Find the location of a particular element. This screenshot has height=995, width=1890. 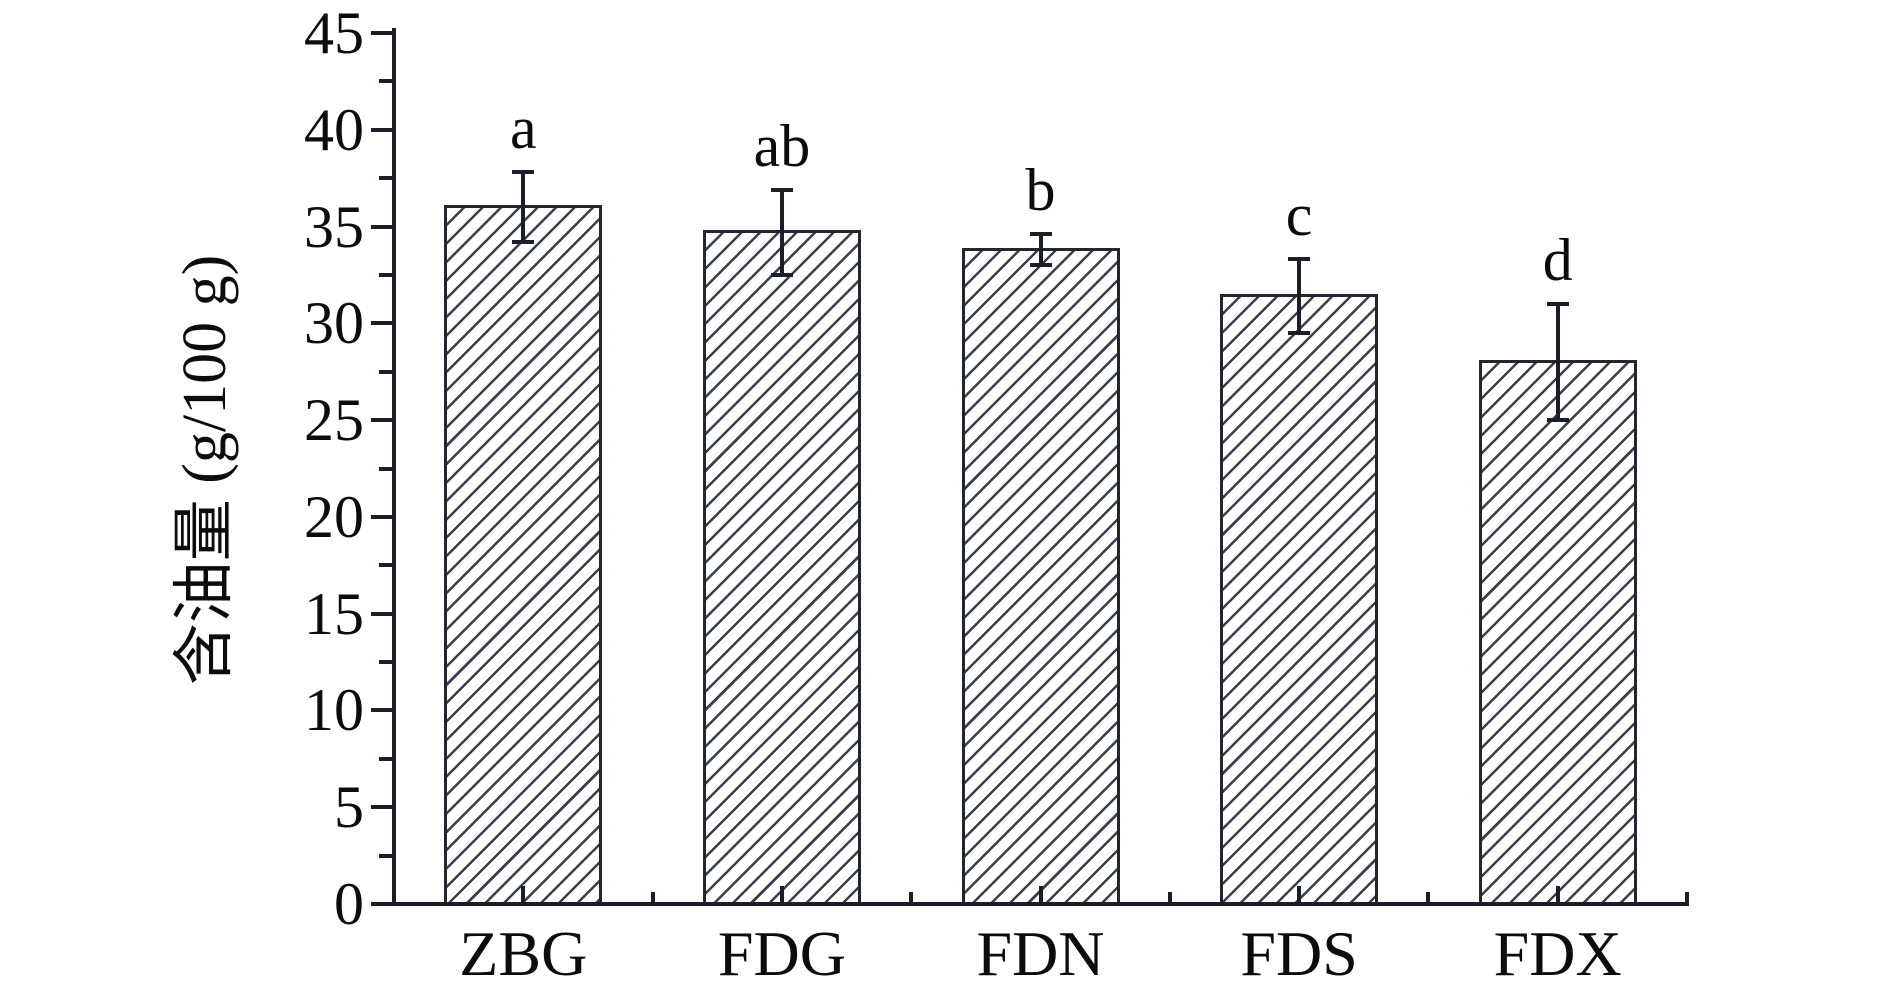

y-tick-label: 45 is located at coordinates (334, 33).